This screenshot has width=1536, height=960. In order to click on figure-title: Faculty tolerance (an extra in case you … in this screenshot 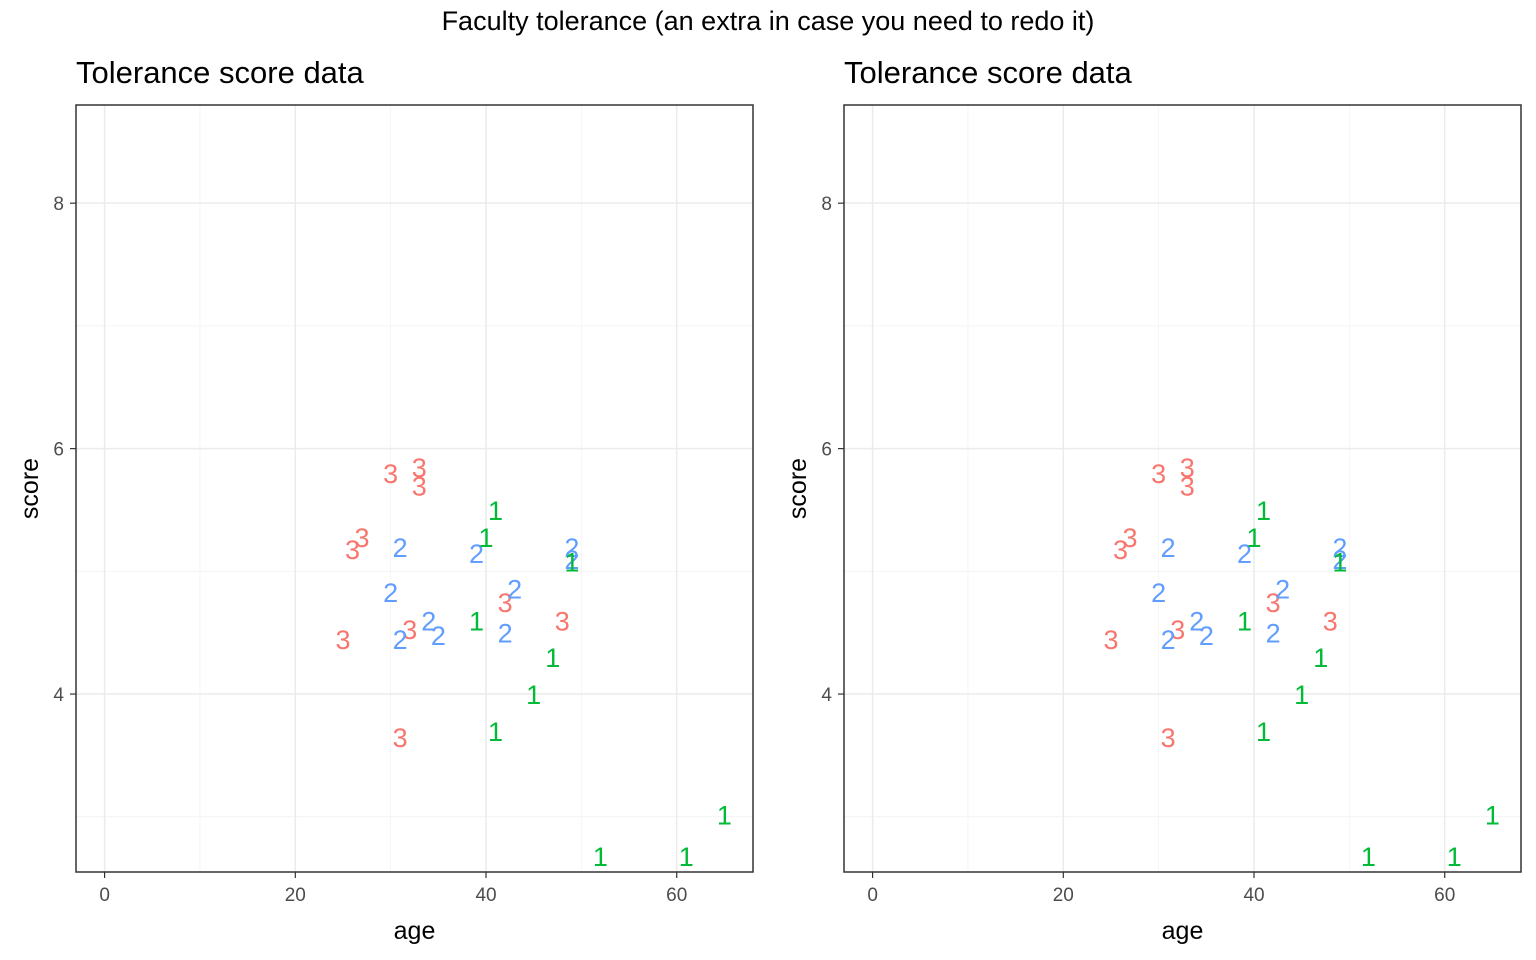, I will do `click(768, 21)`.